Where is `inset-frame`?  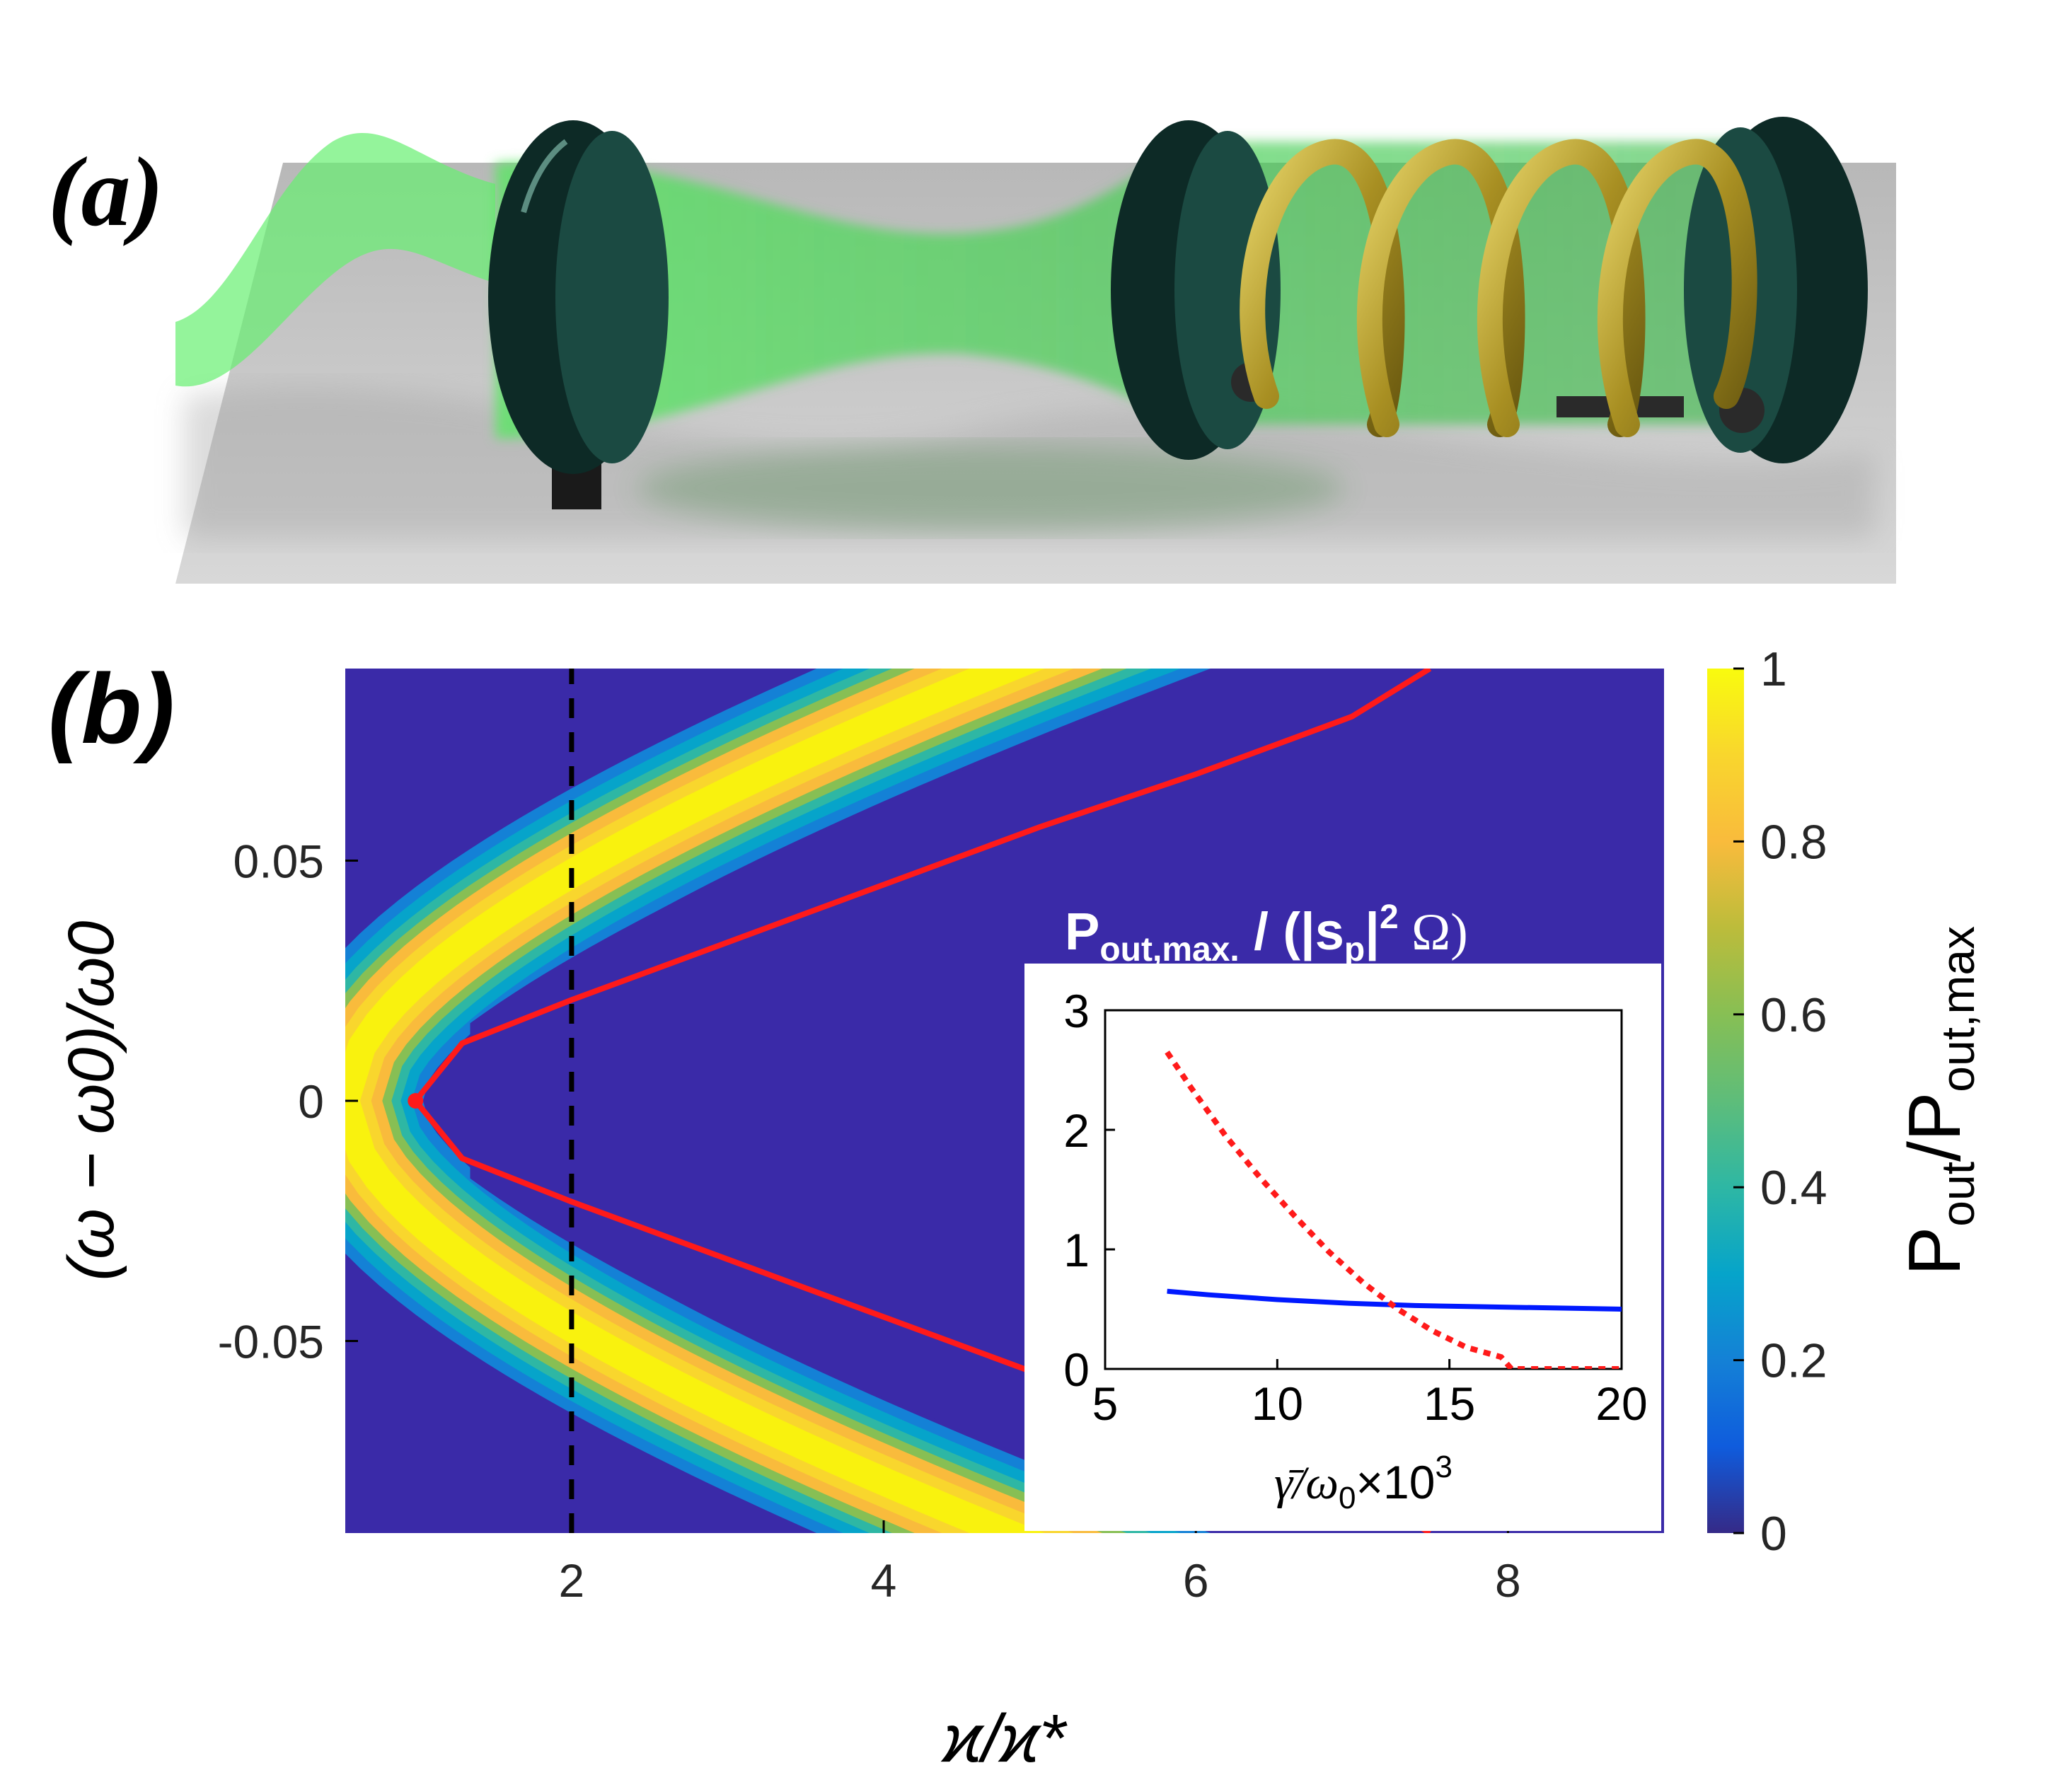
inset-frame is located at coordinates (1342, 1247).